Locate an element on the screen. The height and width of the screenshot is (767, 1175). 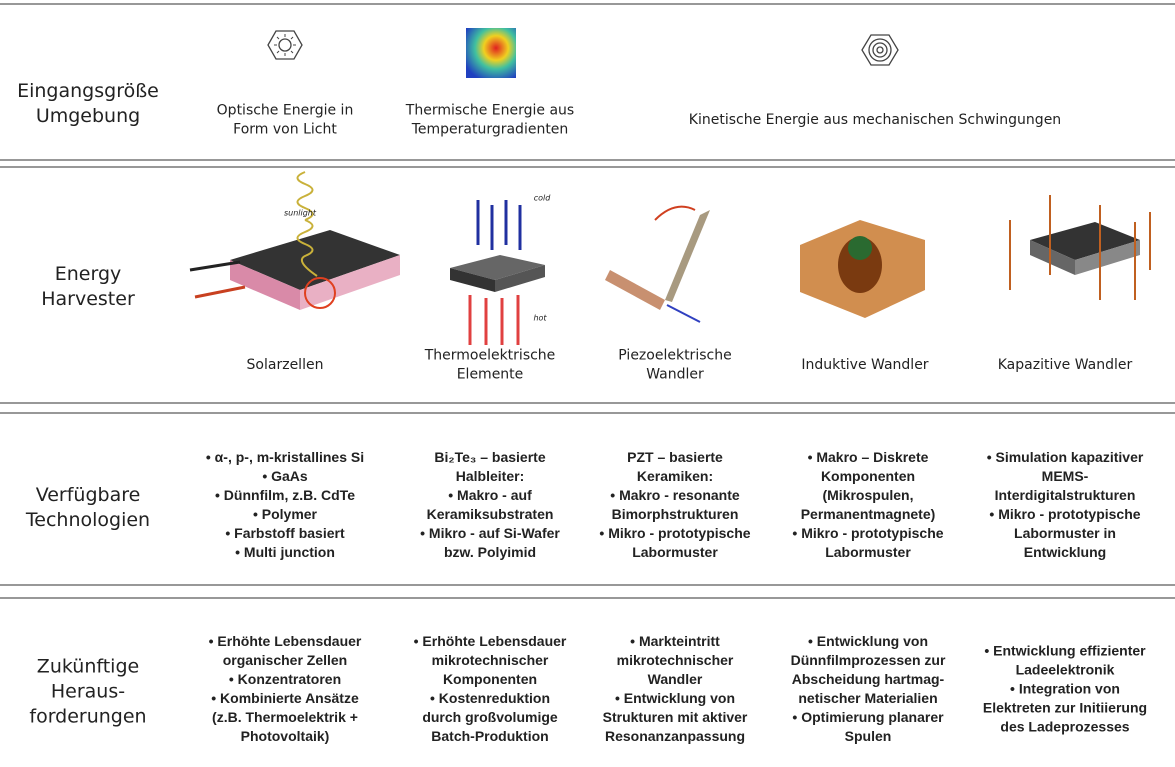
vibration-icon is located at coordinates (880, 50).